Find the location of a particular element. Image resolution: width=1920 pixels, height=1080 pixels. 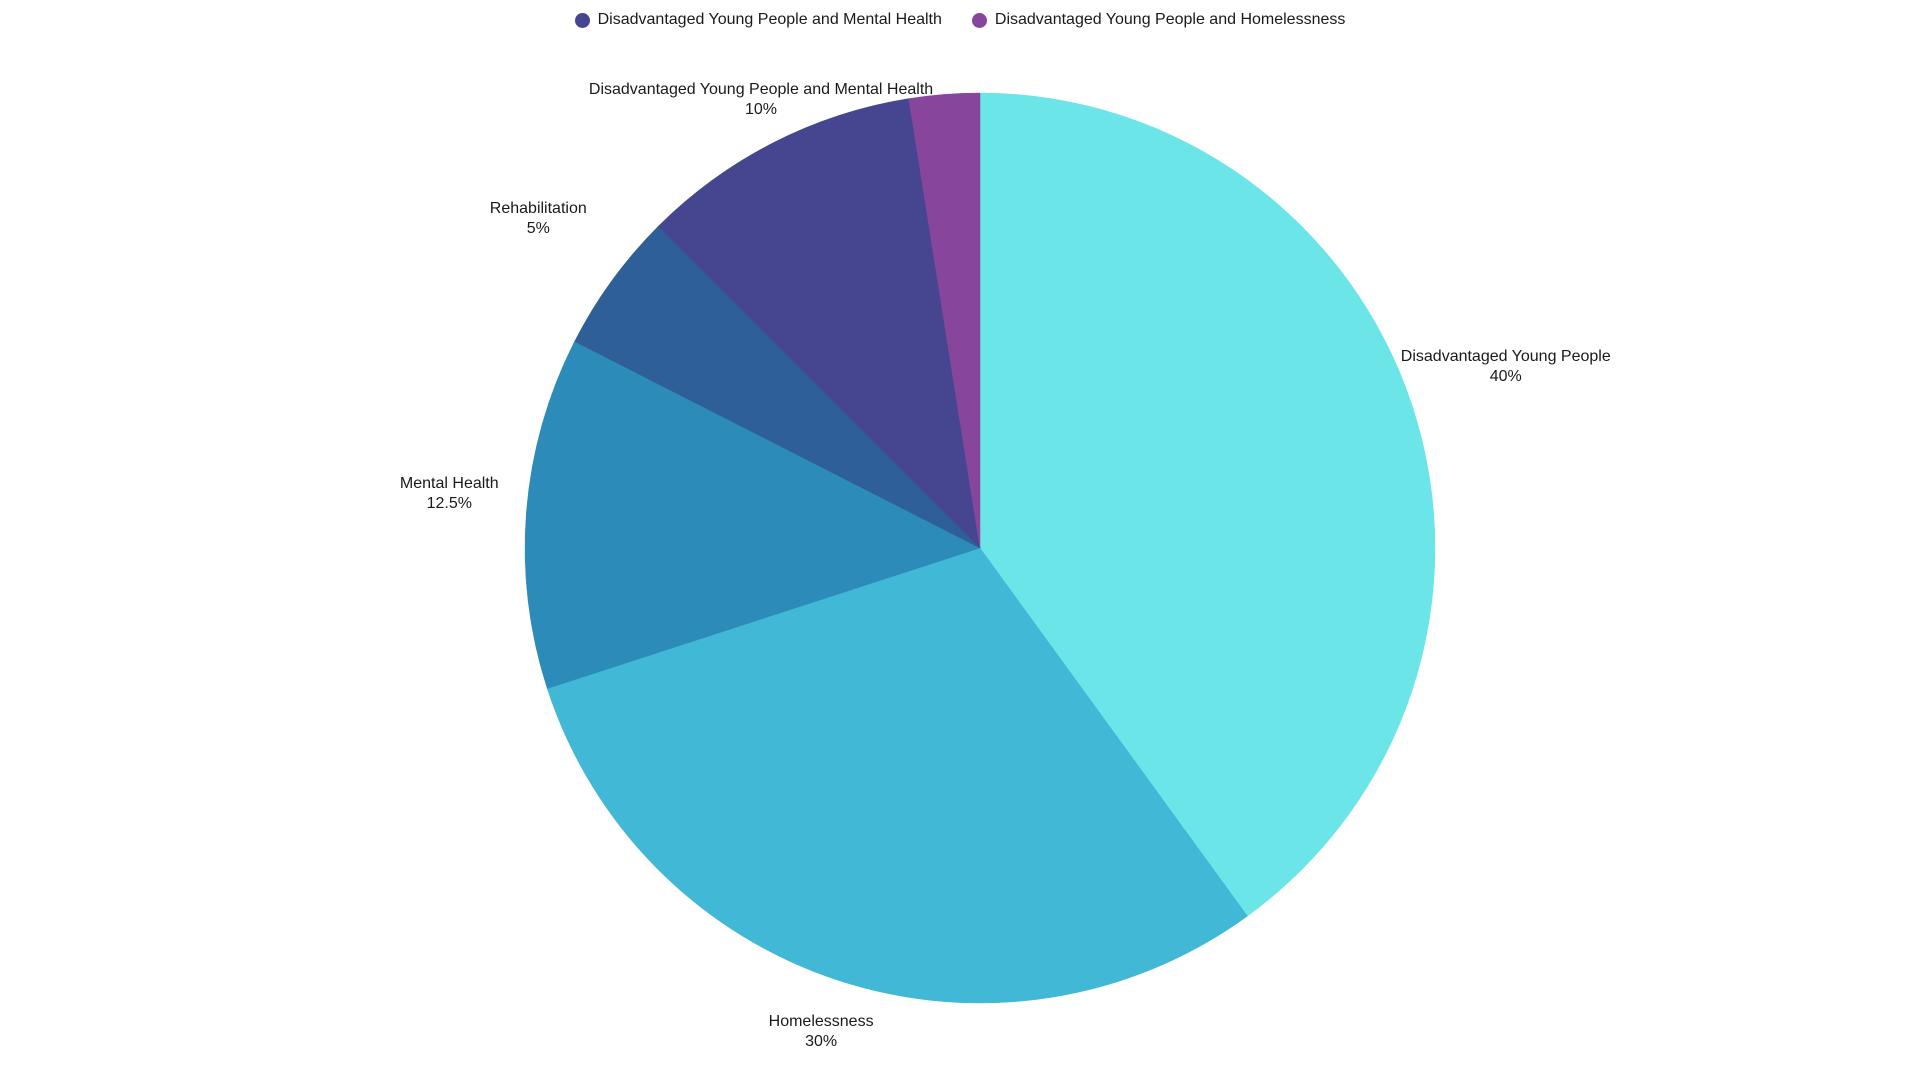

pie-slice-disadvantaged-young-people-and-homelessness is located at coordinates (944, 320).